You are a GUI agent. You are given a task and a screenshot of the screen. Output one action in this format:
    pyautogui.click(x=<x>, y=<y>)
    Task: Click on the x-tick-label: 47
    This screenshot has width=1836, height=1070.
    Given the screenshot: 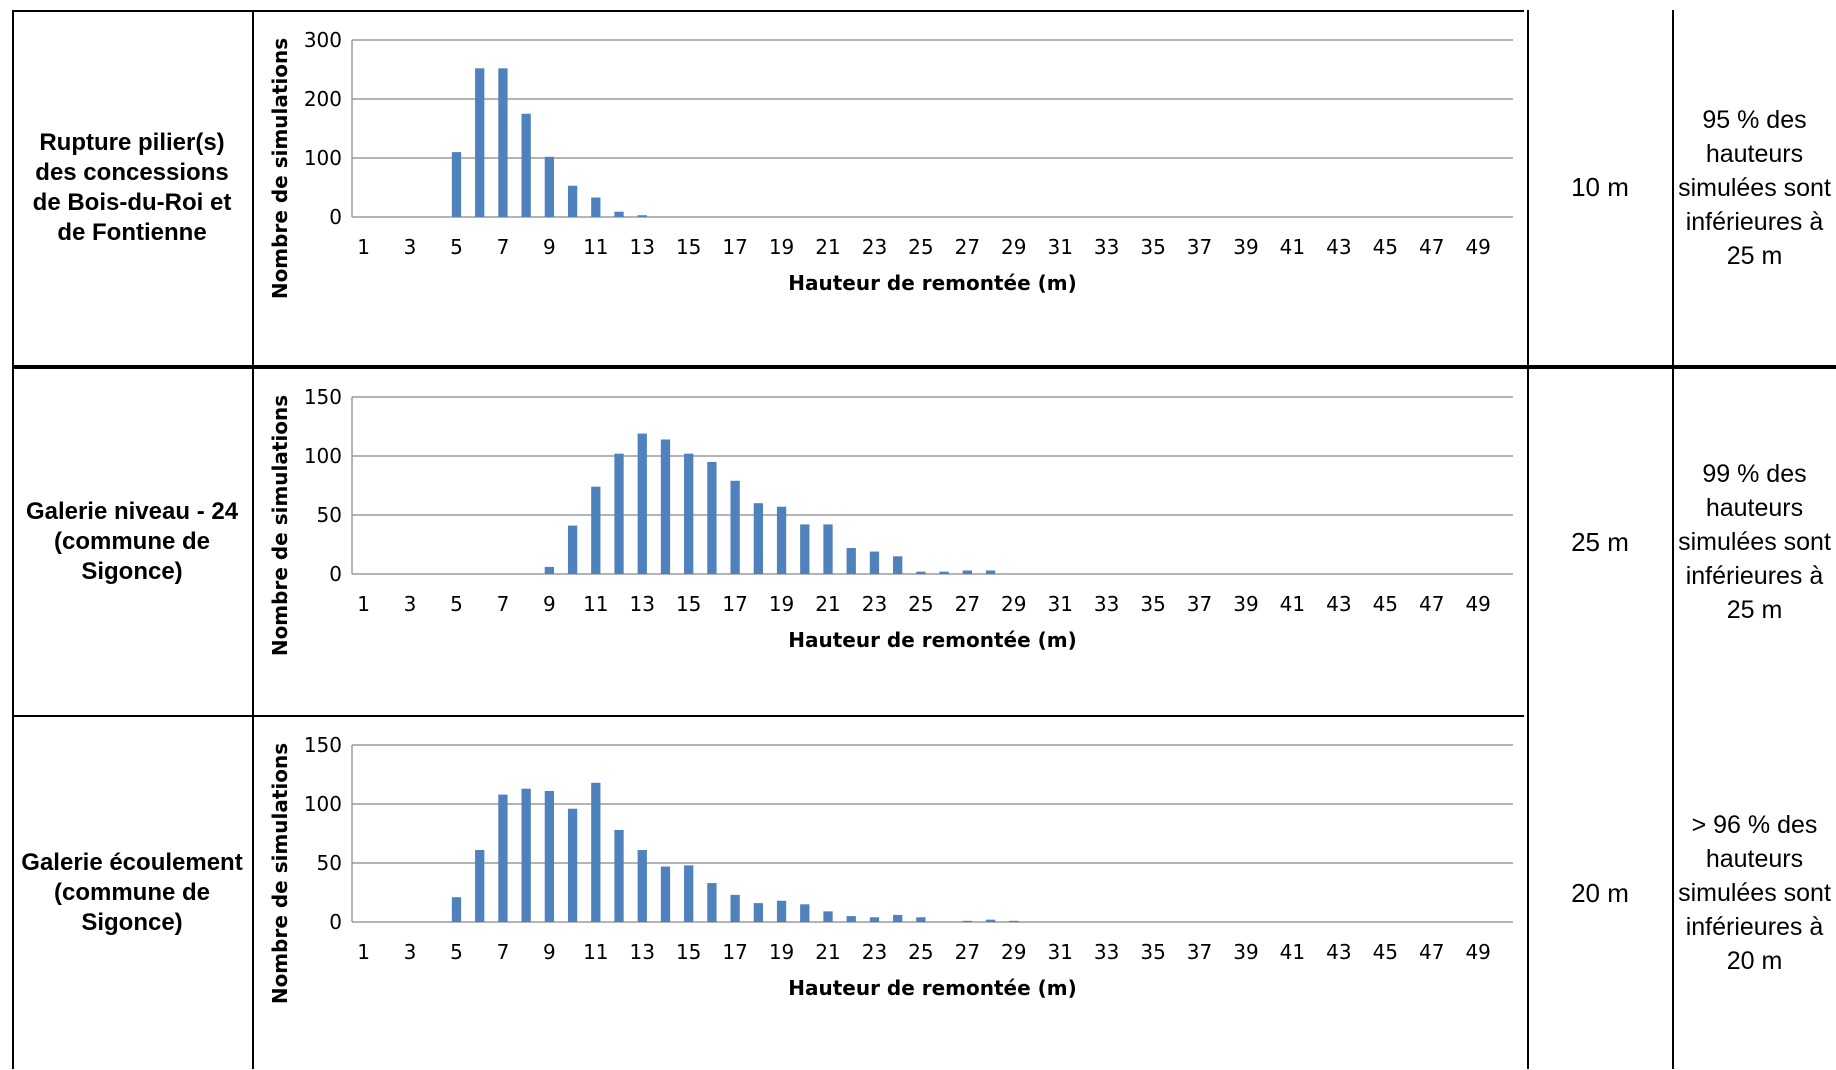 What is the action you would take?
    pyautogui.click(x=1431, y=952)
    